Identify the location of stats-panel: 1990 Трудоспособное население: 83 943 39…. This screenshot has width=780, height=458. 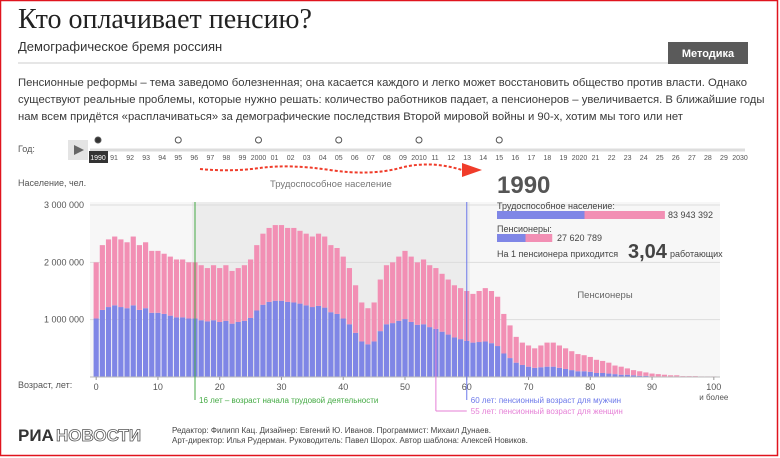
(610, 217).